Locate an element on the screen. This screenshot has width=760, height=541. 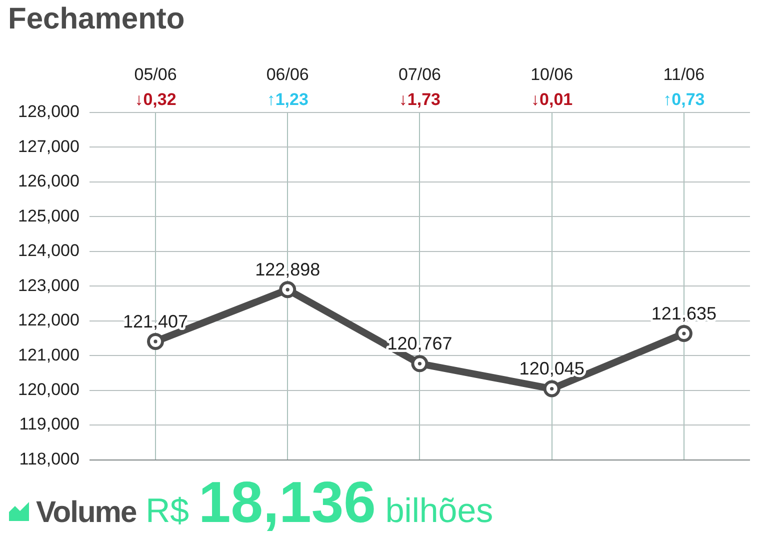
x-tick-label: 10/06 is located at coordinates (552, 74).